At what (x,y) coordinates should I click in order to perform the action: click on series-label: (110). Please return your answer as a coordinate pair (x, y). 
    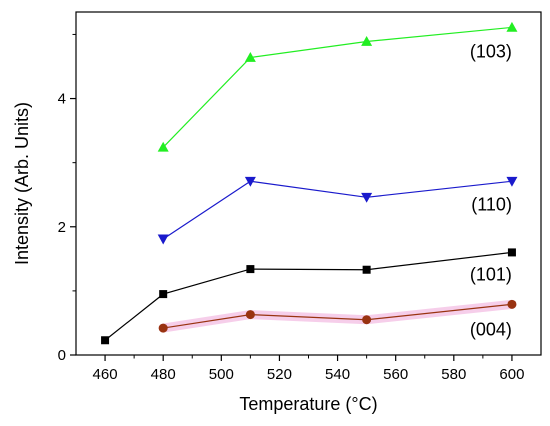
    Looking at the image, I should click on (491, 204).